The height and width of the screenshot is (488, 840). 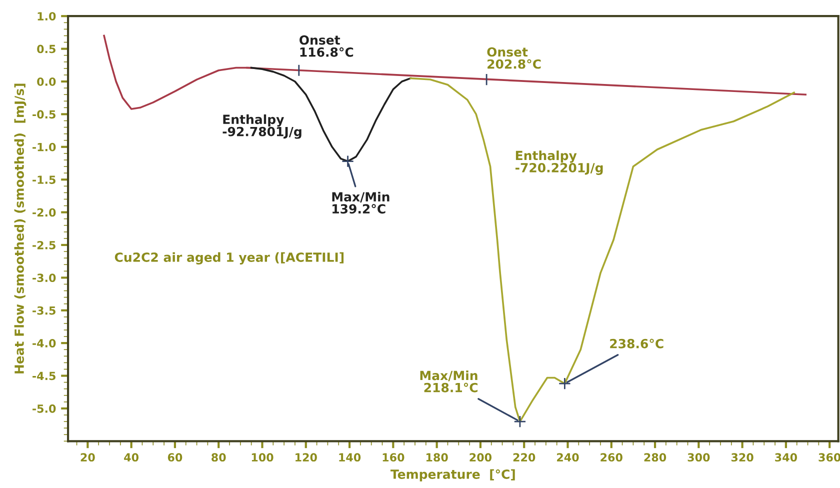 I want to click on y-tick-label: -0.5, so click(x=44, y=114).